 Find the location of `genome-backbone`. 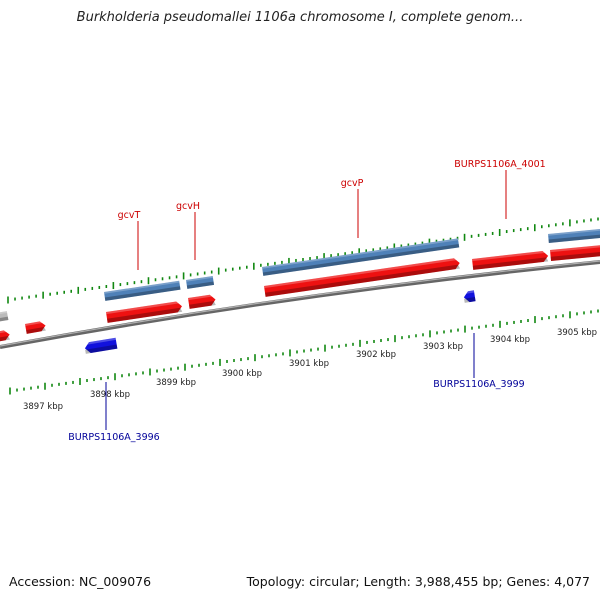

genome-backbone is located at coordinates (300, 304).